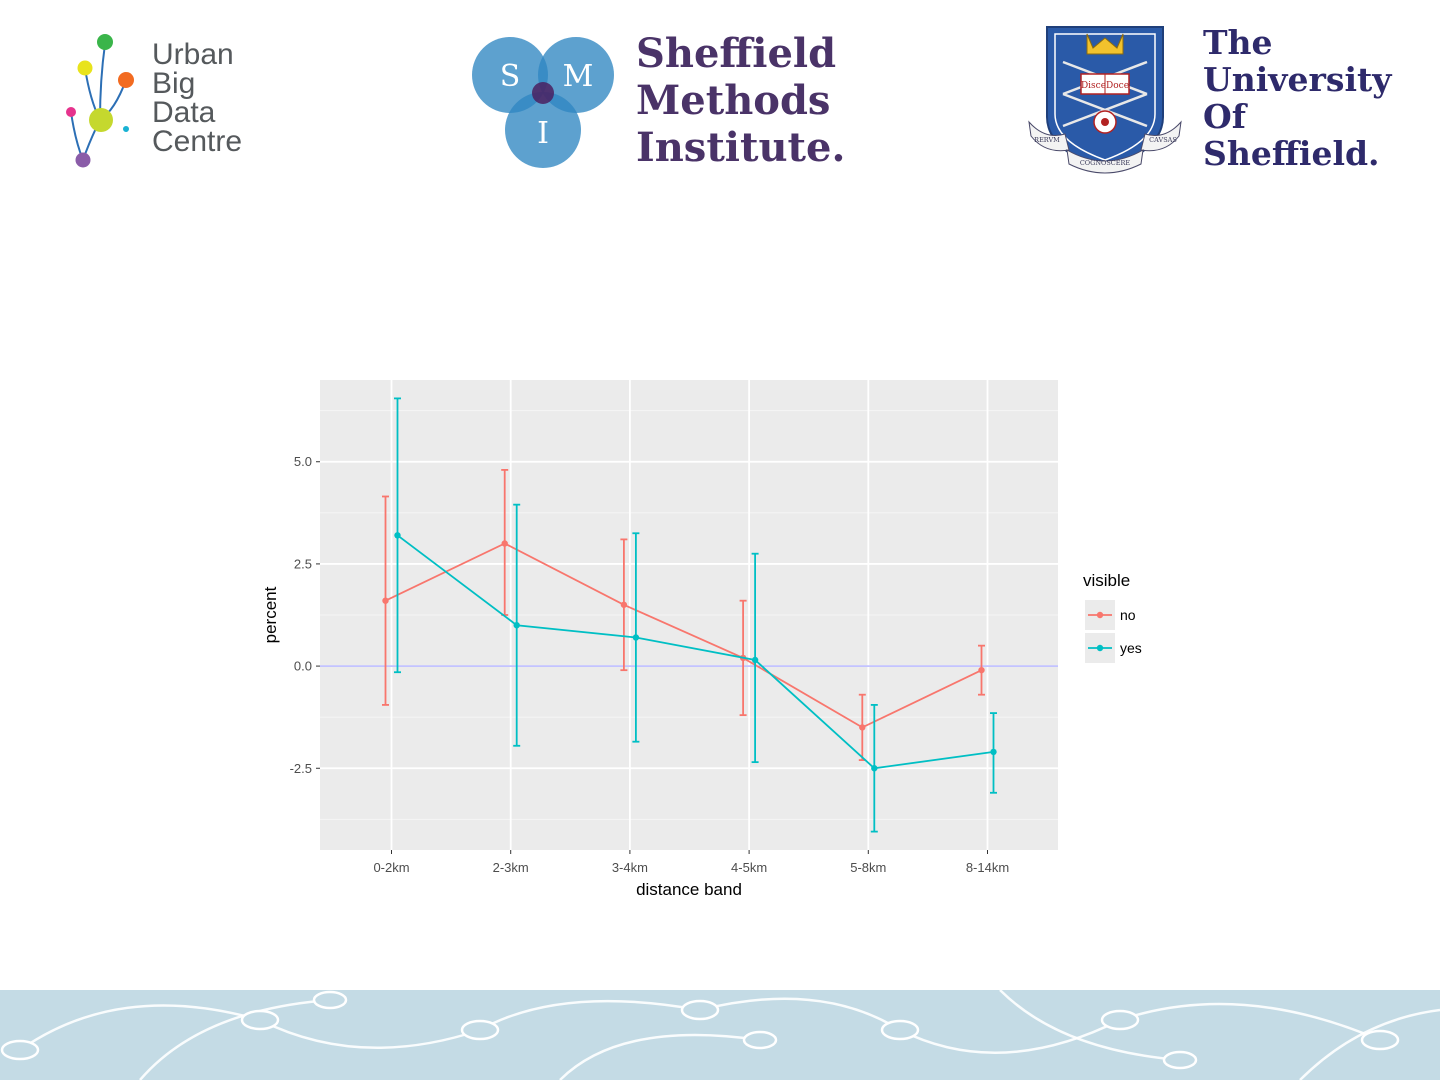  I want to click on legend-label-no: no, so click(1128, 615).